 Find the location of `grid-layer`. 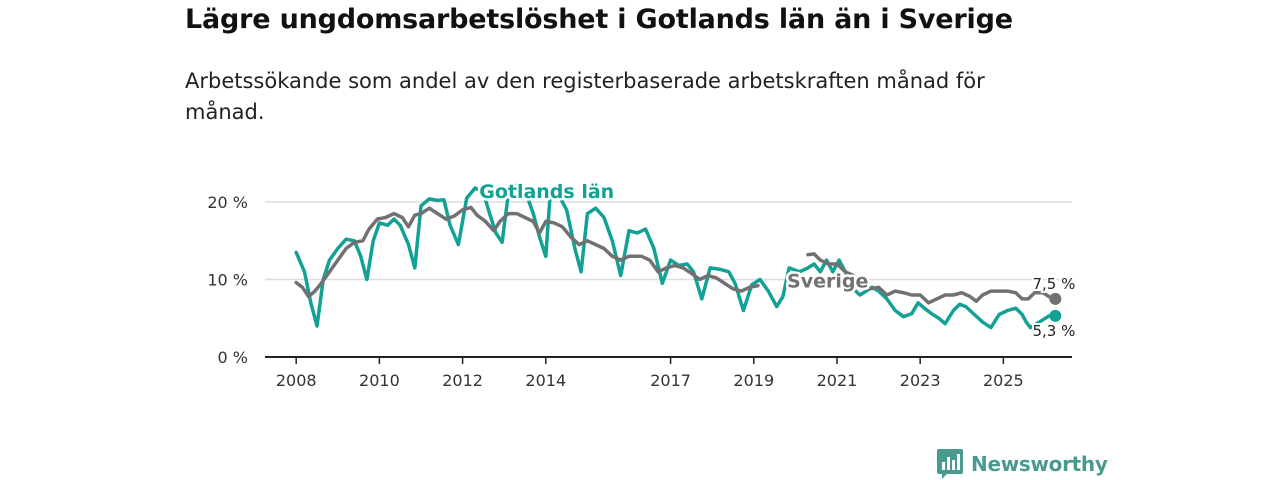

grid-layer is located at coordinates (668, 241).